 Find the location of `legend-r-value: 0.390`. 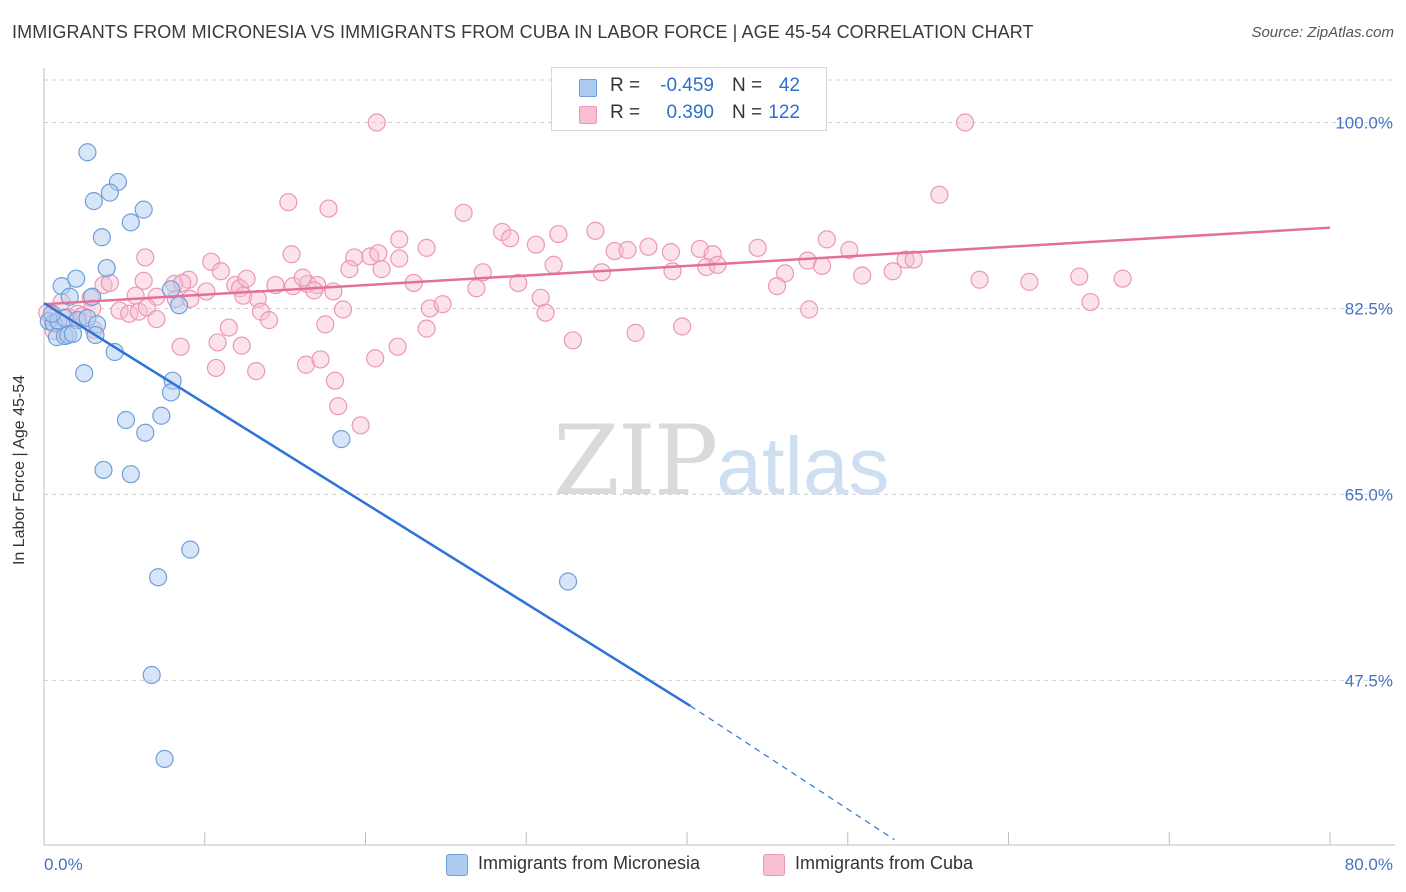

legend-r-value: 0.390 is located at coordinates (690, 112).